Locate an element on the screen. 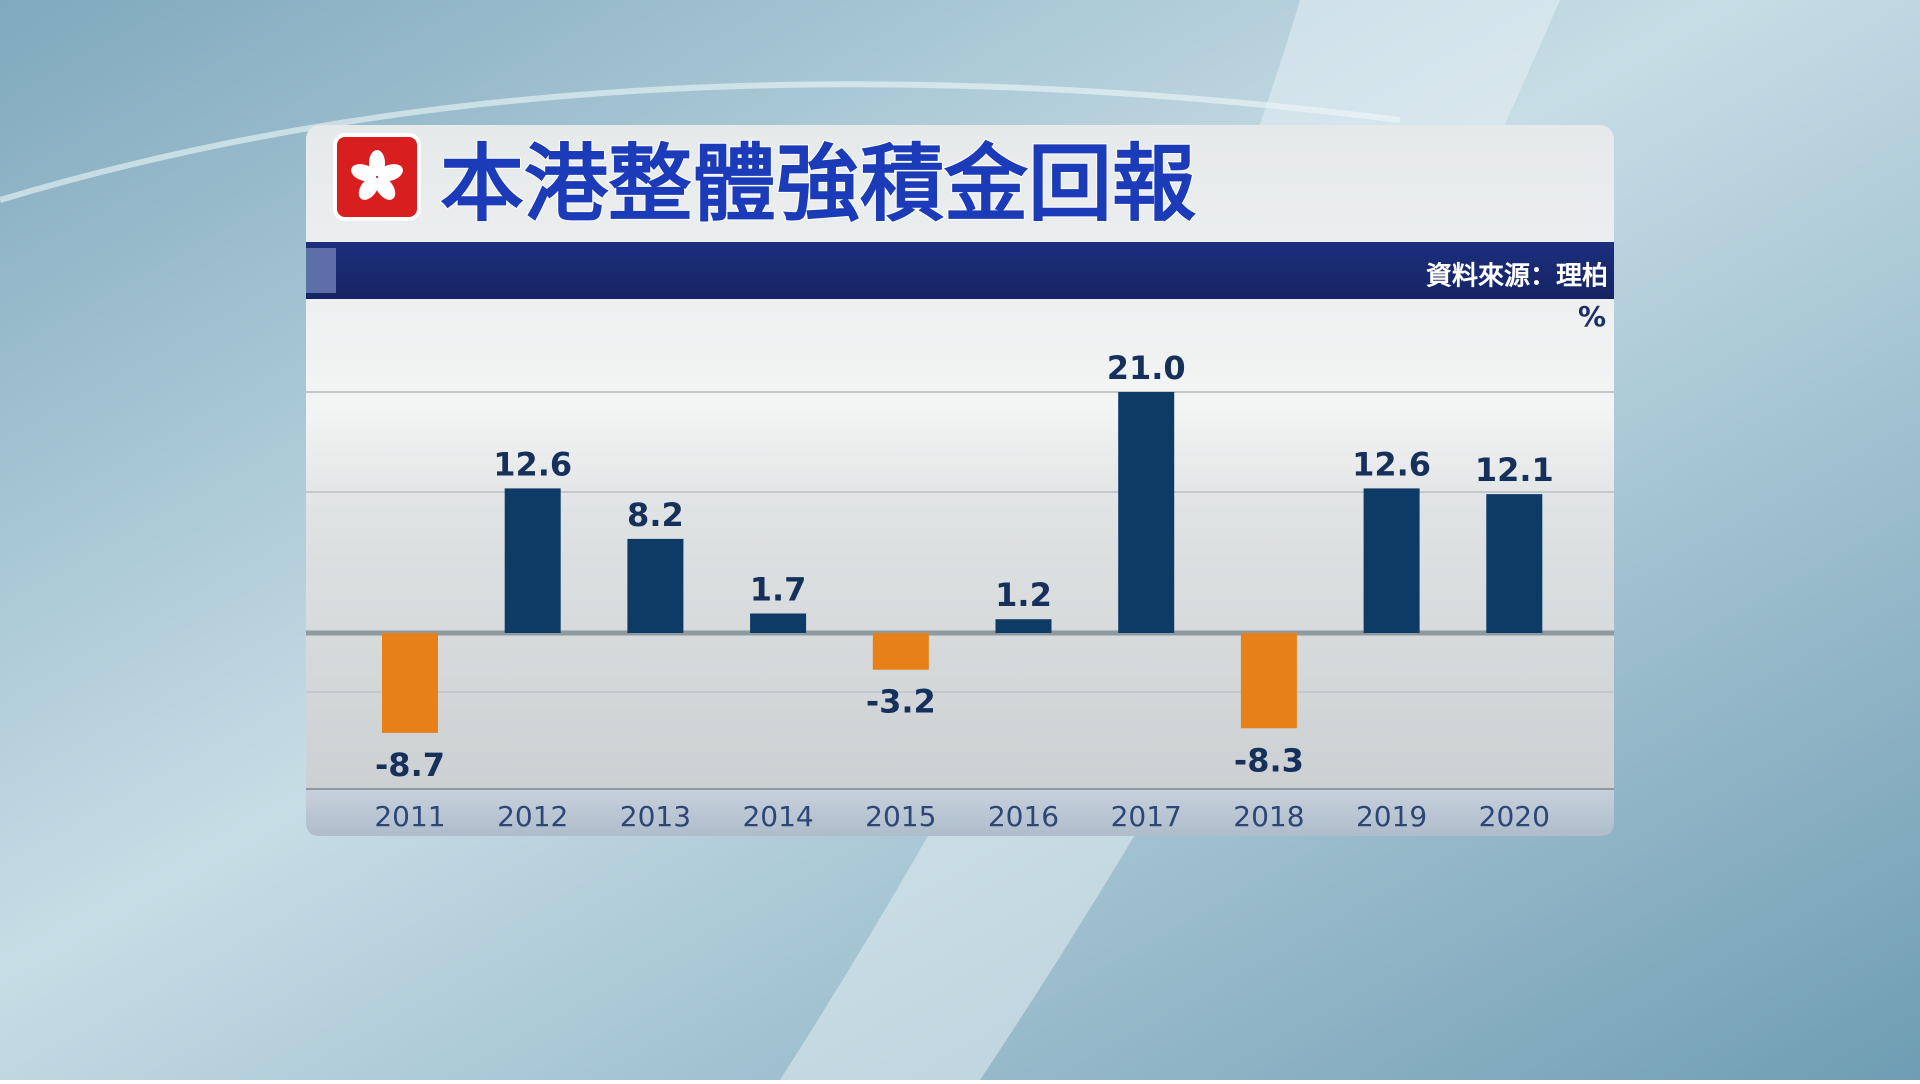  category-band is located at coordinates (960, 813).